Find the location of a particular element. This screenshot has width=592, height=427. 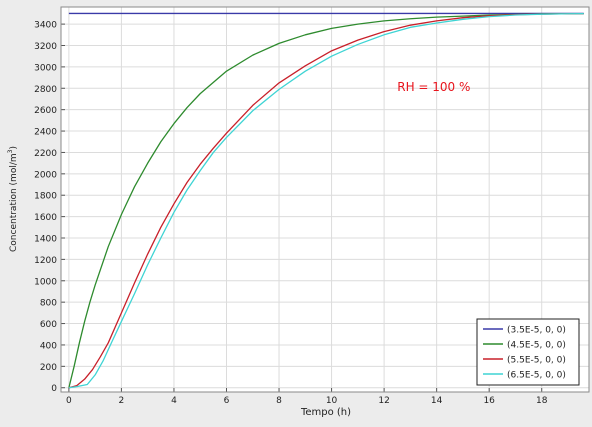

x-tick-label: 2 is located at coordinates (122, 401).